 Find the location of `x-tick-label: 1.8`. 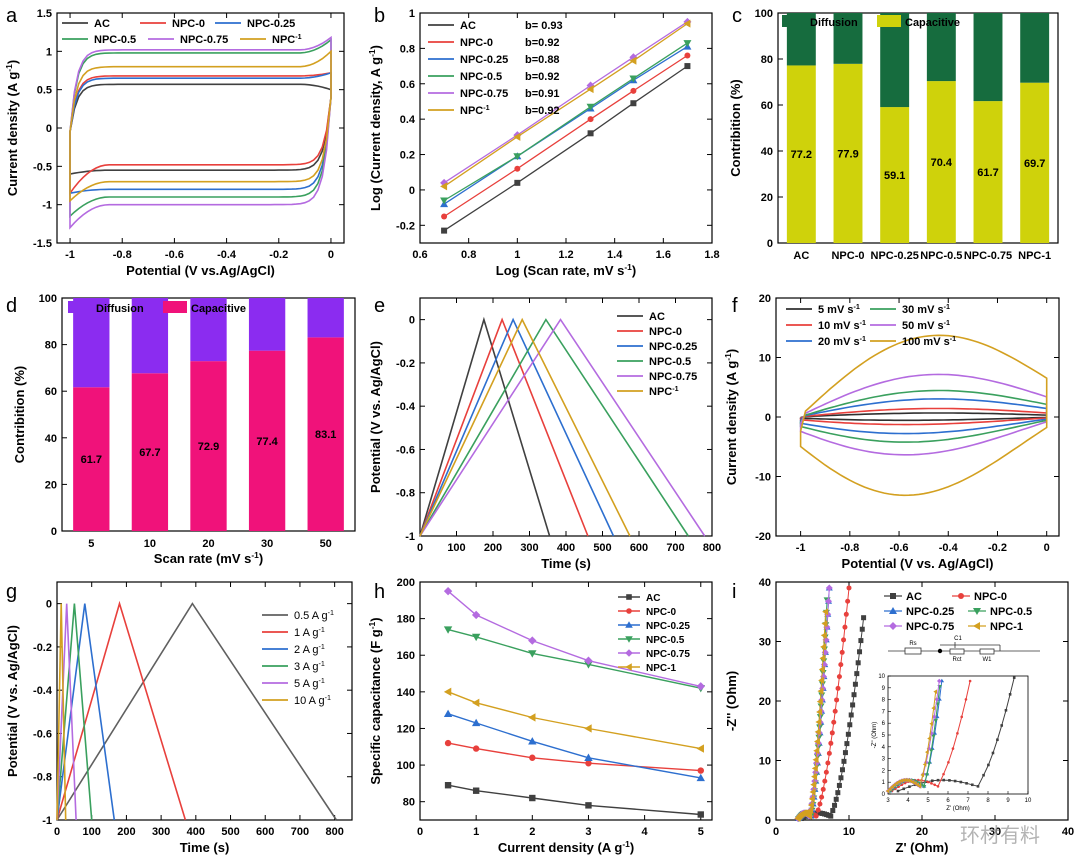

x-tick-label: 1.8 is located at coordinates (711, 255).